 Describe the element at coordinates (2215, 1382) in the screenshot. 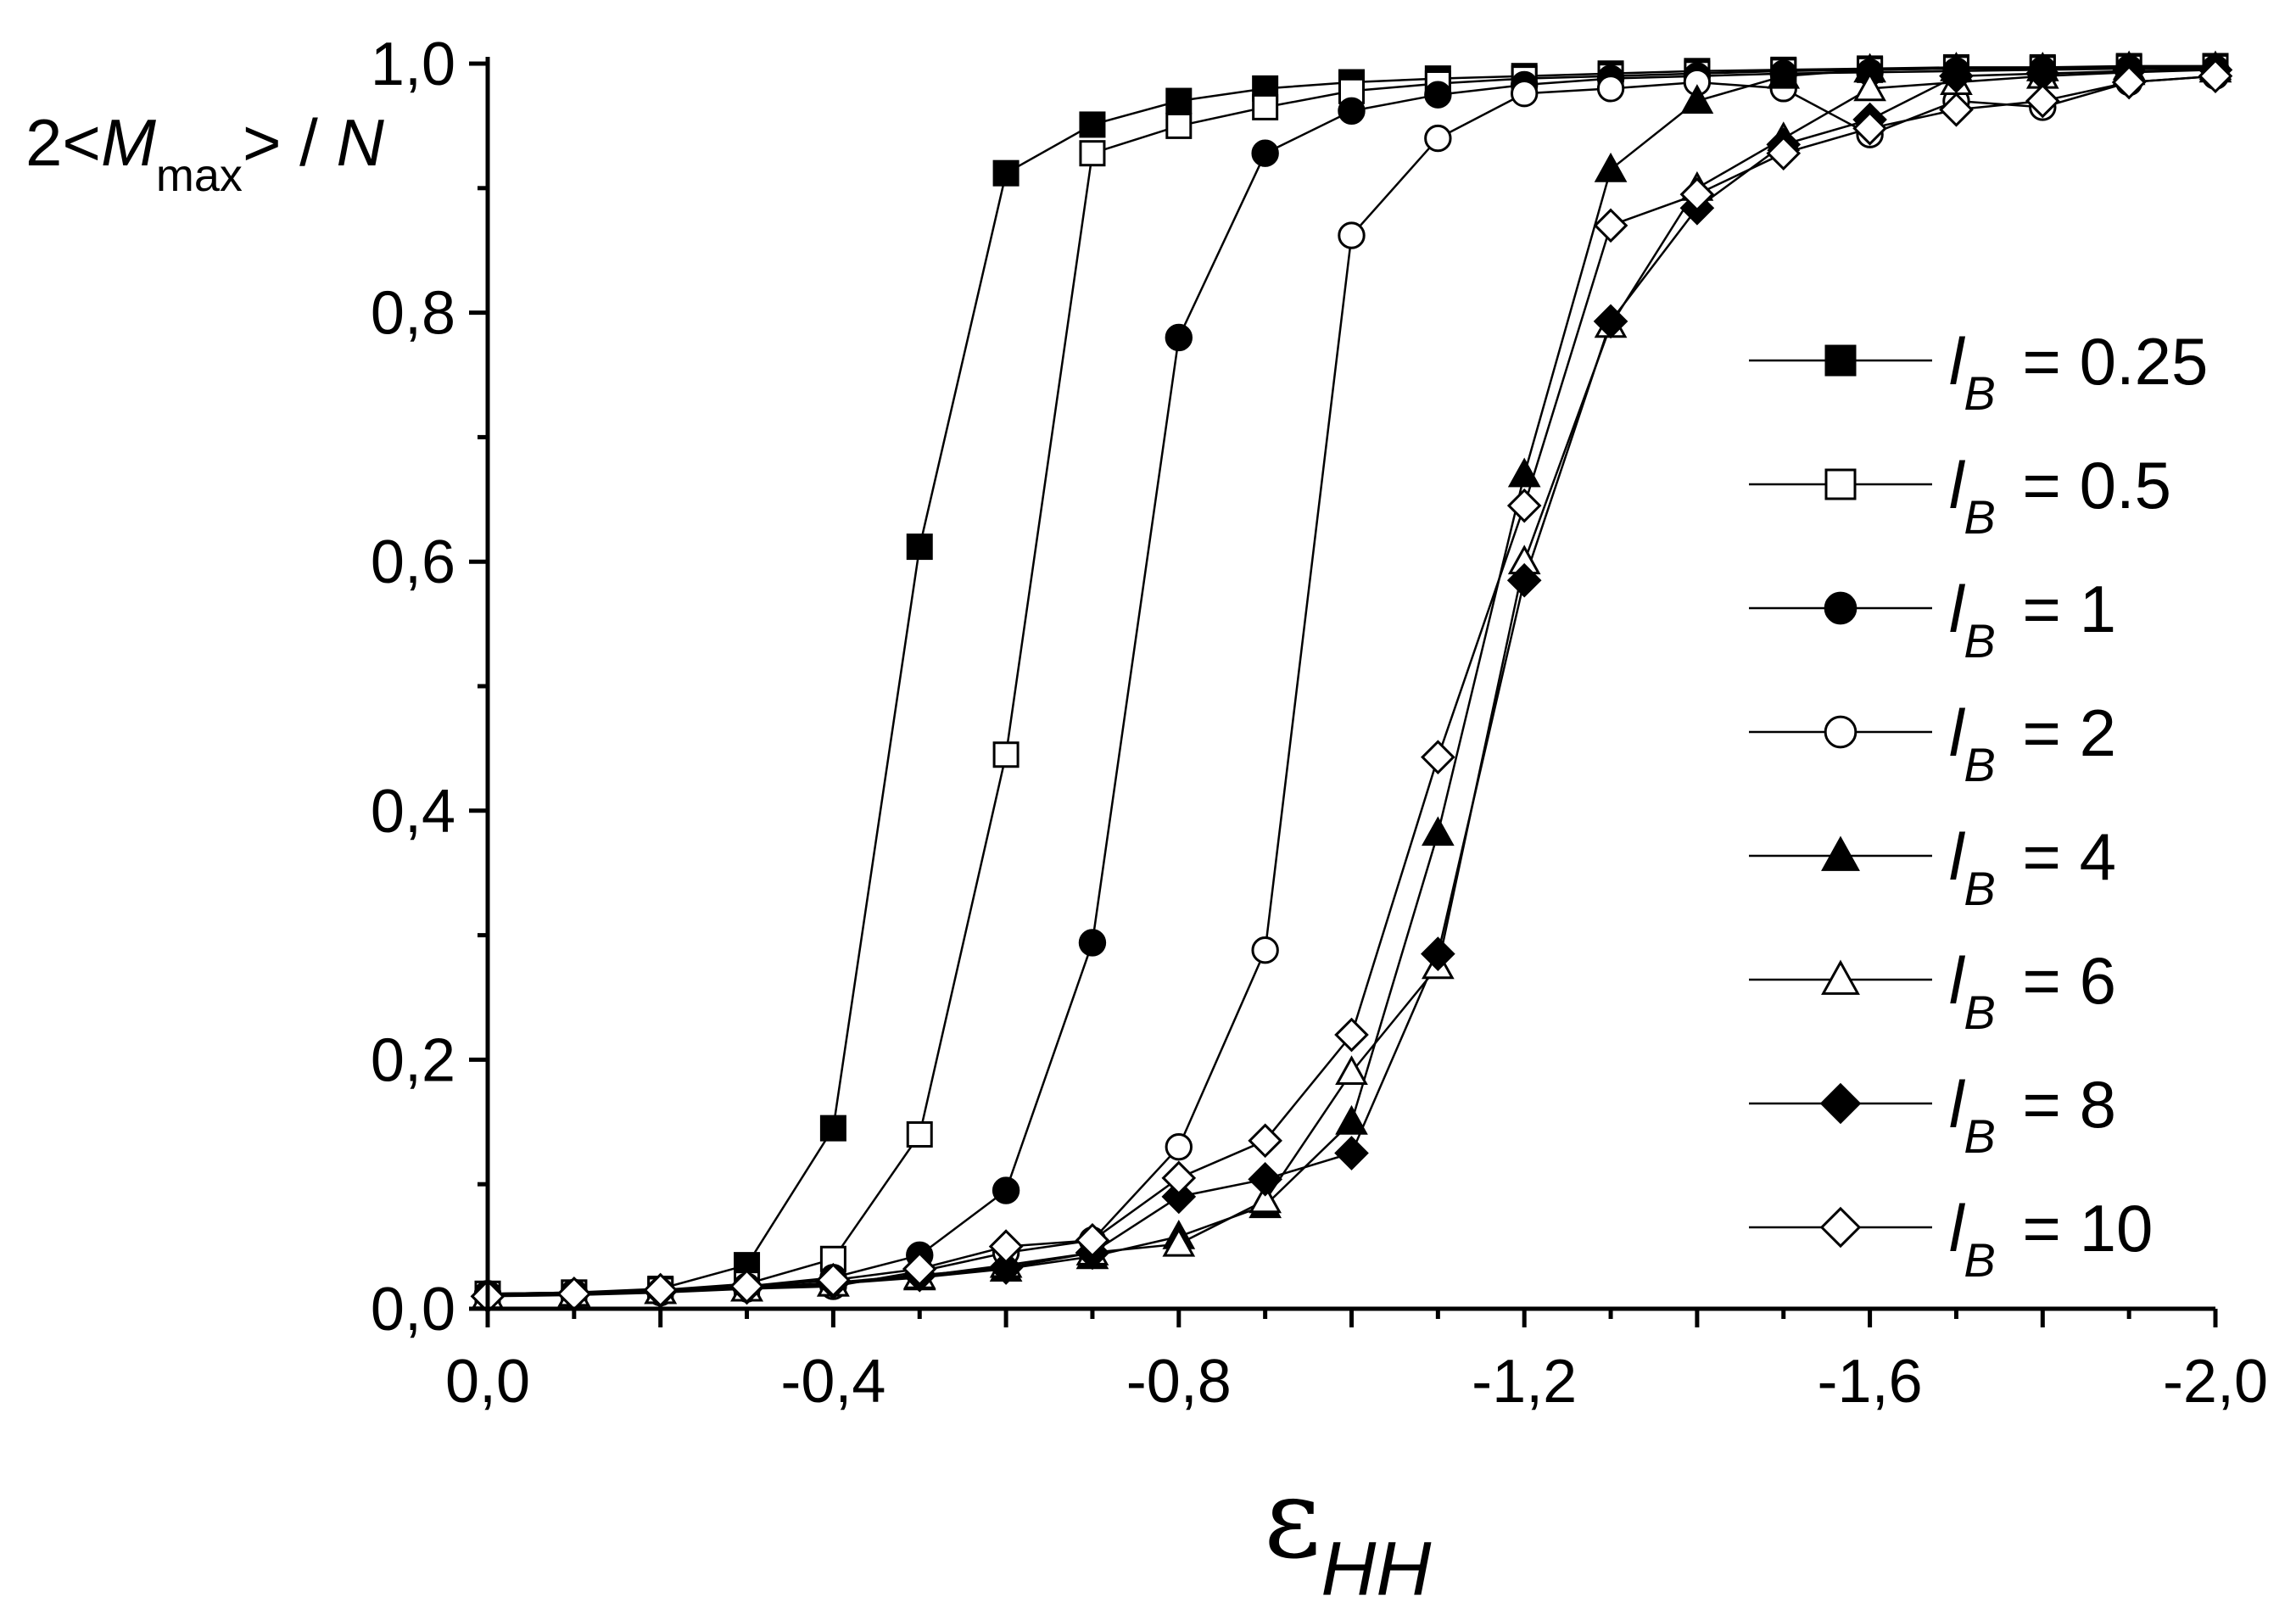

I see `x-tick-label: -2,0` at that location.